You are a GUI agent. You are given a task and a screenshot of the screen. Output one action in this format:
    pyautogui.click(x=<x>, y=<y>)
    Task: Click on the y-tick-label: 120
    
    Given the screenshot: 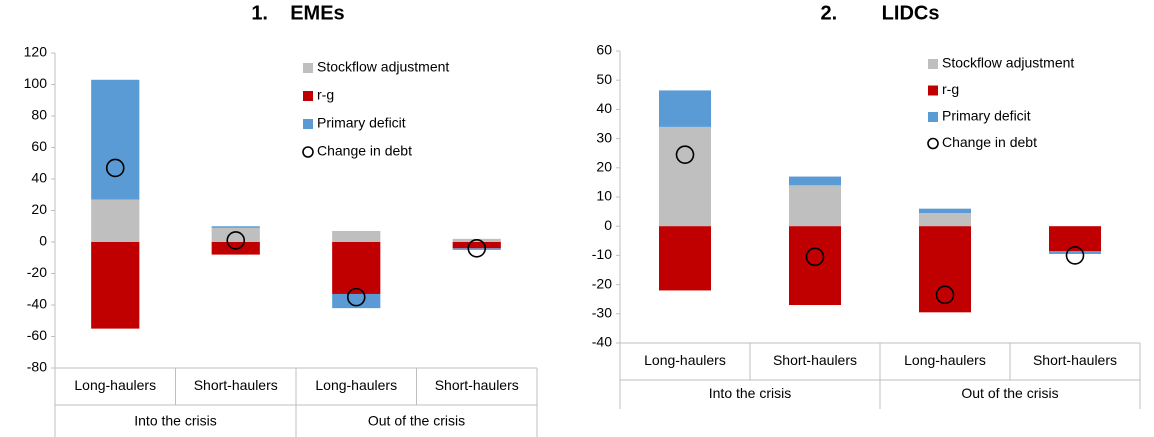 What is the action you would take?
    pyautogui.click(x=36, y=52)
    